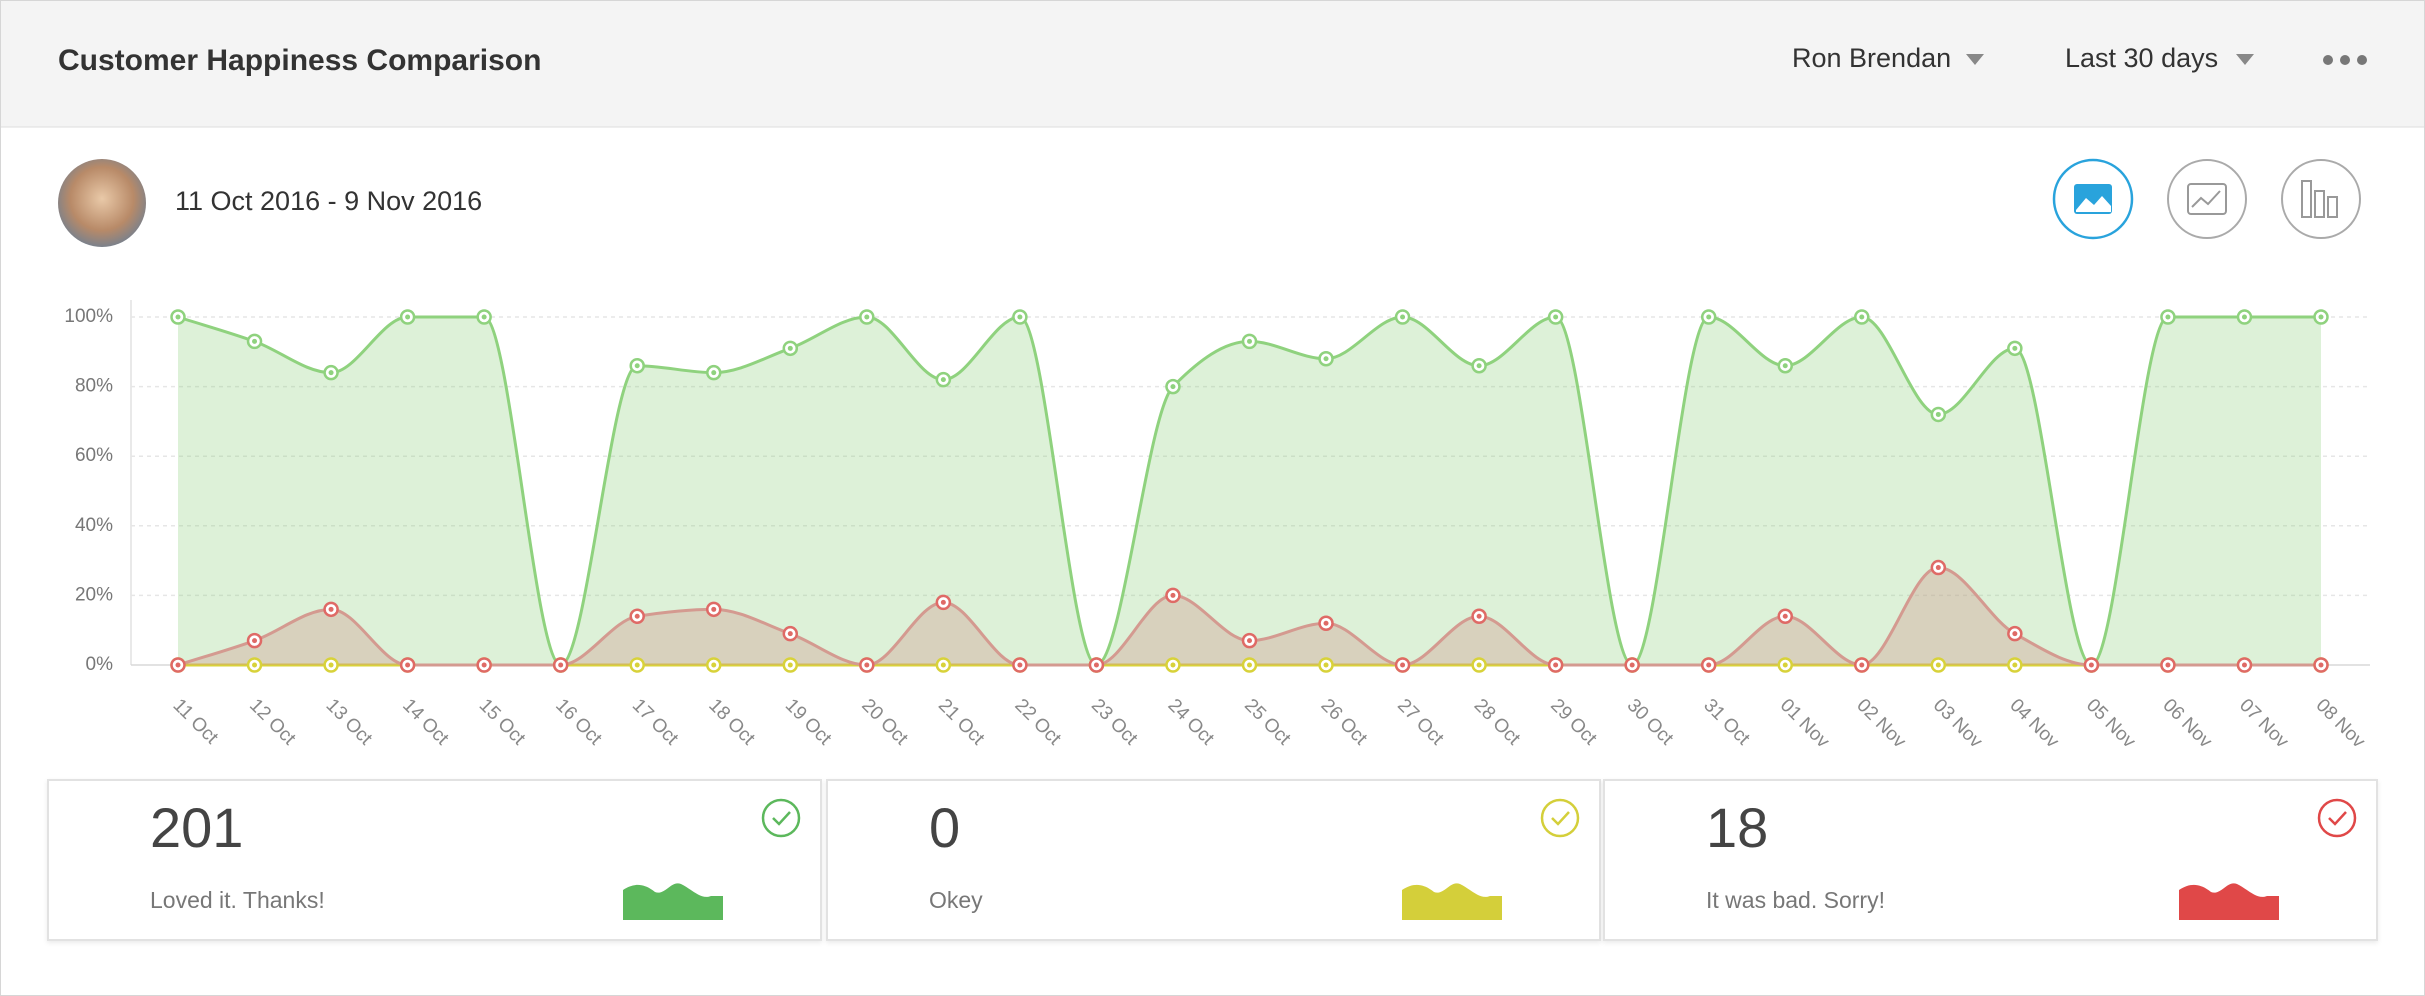 The height and width of the screenshot is (996, 2425). What do you see at coordinates (196, 827) in the screenshot?
I see `card-count: 201` at bounding box center [196, 827].